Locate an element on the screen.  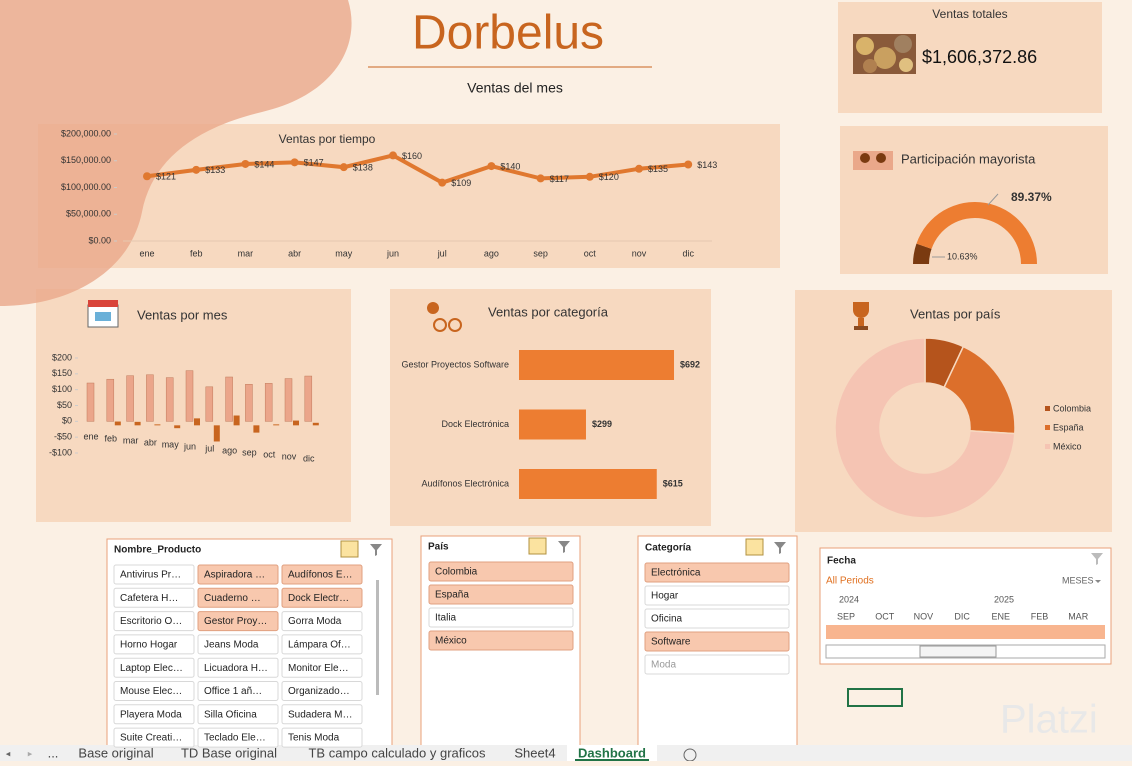
panel is located at coordinates (974, 200).